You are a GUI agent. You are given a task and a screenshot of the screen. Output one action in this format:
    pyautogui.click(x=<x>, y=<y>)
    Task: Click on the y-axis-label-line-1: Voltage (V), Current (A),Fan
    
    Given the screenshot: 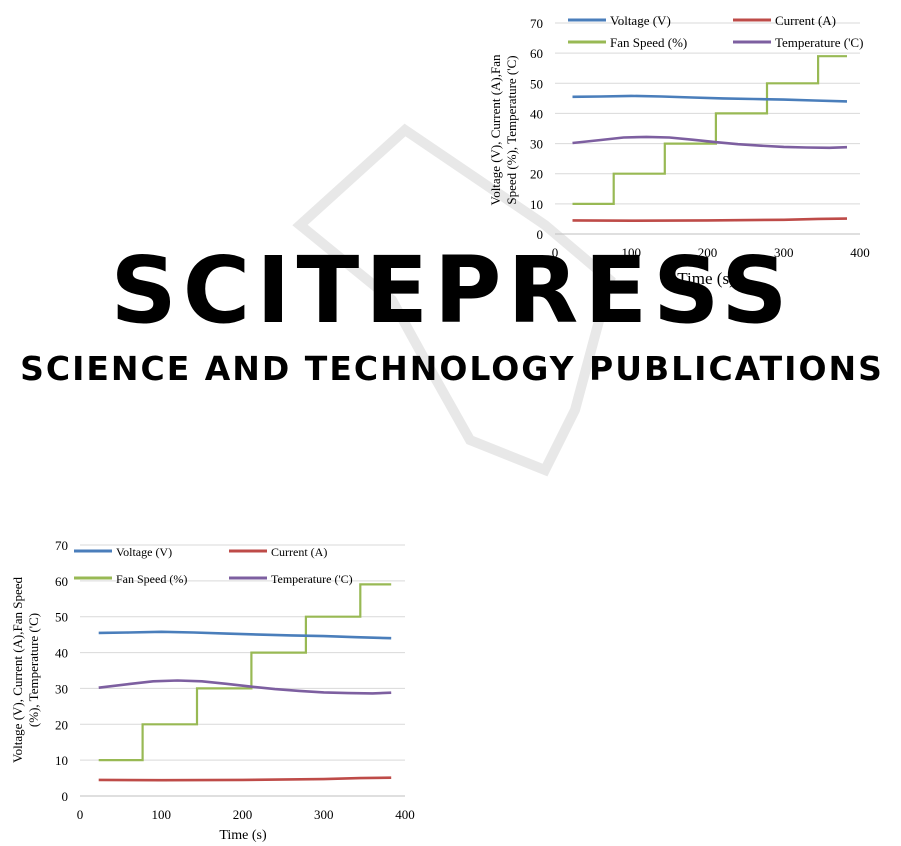 What is the action you would take?
    pyautogui.click(x=495, y=130)
    